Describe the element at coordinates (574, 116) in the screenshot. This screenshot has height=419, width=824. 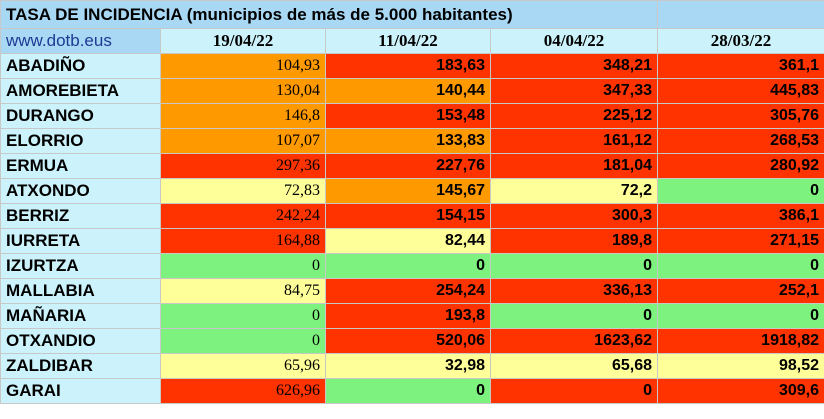
I see `incidence-value: 225,12` at that location.